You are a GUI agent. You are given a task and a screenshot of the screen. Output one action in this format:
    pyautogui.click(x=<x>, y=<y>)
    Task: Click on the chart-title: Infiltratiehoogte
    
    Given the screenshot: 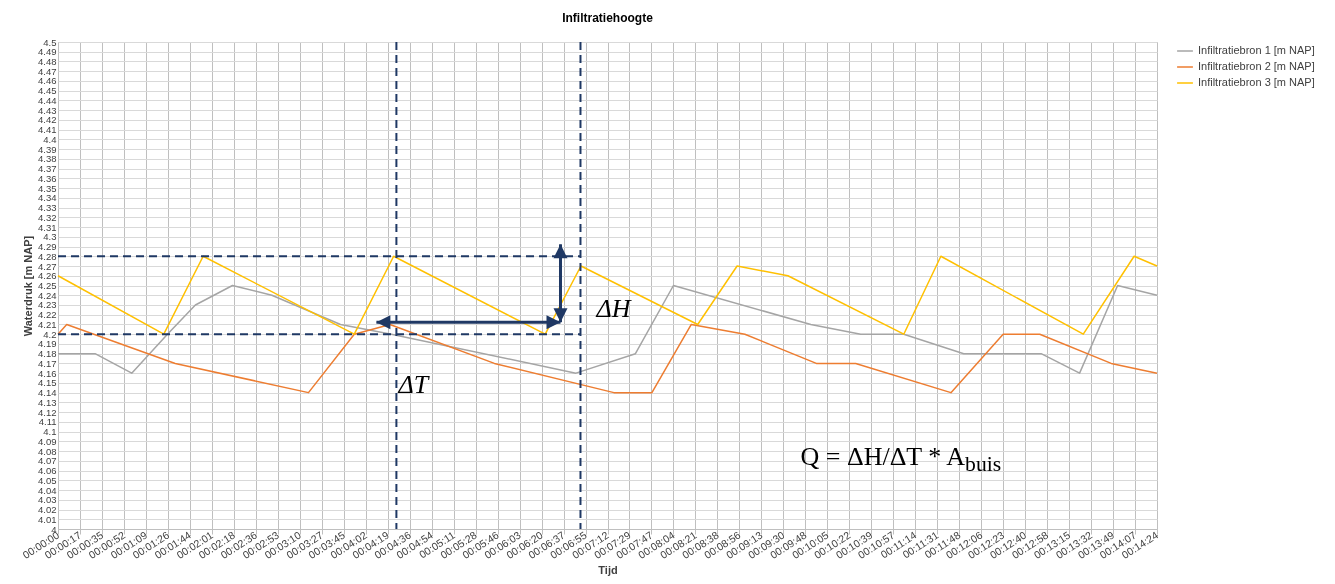 What is the action you would take?
    pyautogui.click(x=608, y=18)
    